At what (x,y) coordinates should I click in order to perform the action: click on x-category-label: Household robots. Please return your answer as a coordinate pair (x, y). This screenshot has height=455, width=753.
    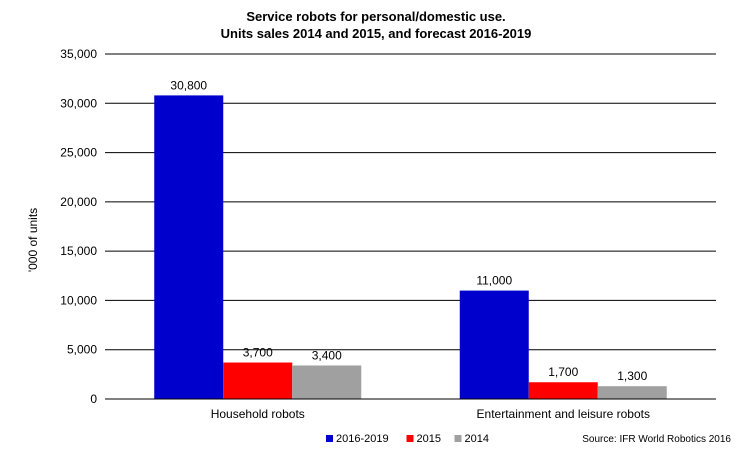
    Looking at the image, I should click on (258, 414).